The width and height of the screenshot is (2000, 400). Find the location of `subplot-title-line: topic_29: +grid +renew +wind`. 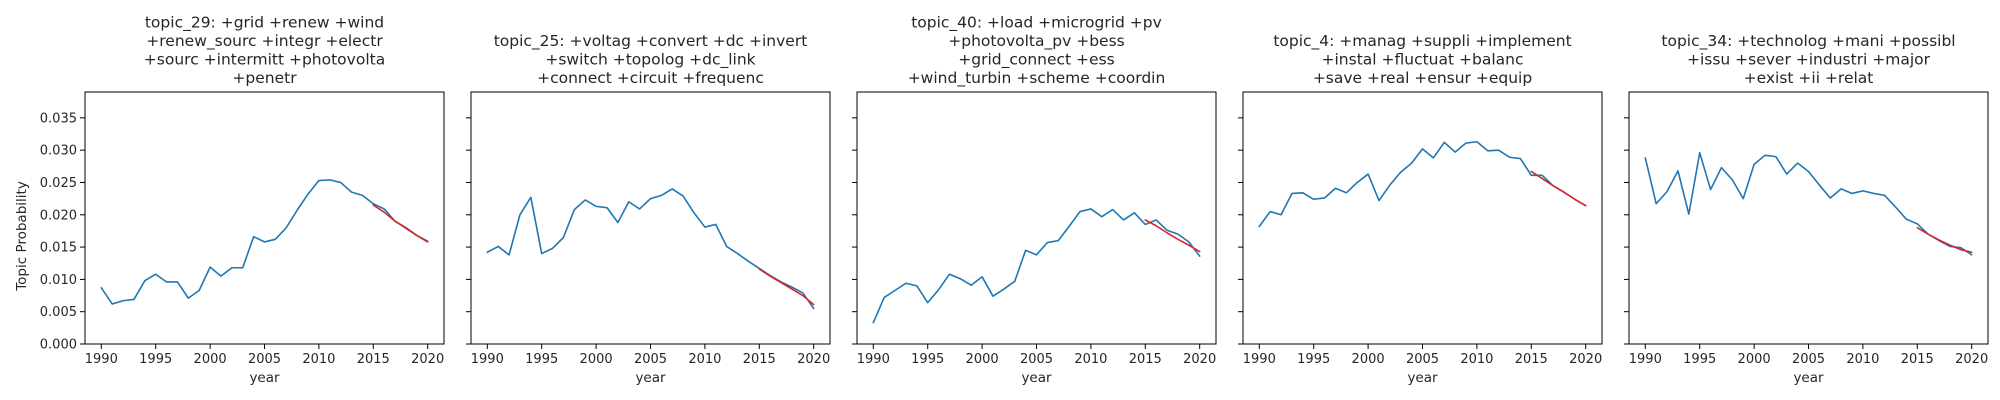

subplot-title-line: topic_29: +grid +renew +wind is located at coordinates (264, 23).